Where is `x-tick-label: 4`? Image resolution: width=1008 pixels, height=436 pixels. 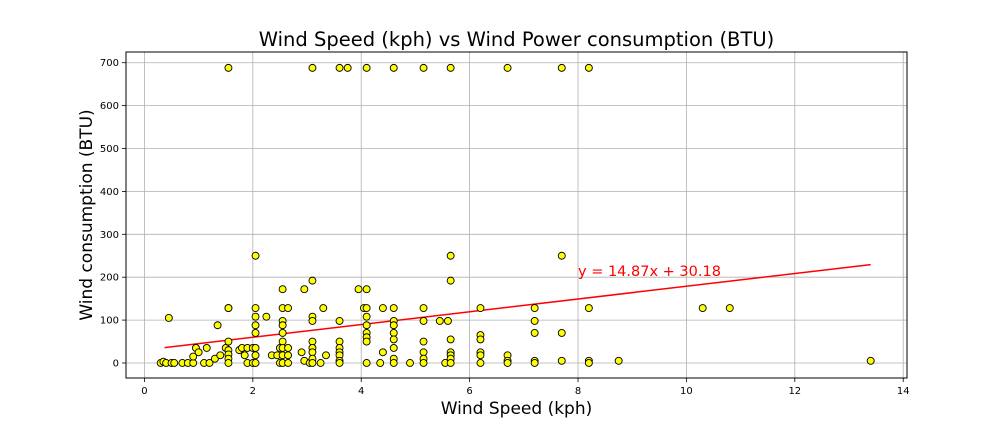 x-tick-label: 4 is located at coordinates (361, 391).